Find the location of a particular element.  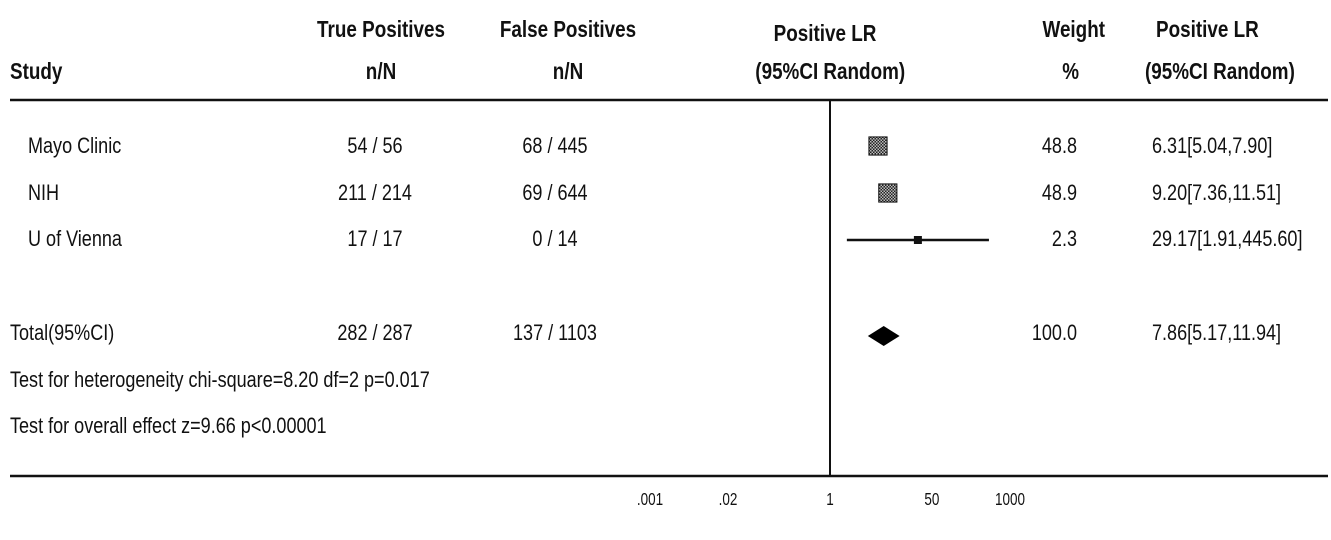

x-tick-label: 1000 is located at coordinates (1010, 499).